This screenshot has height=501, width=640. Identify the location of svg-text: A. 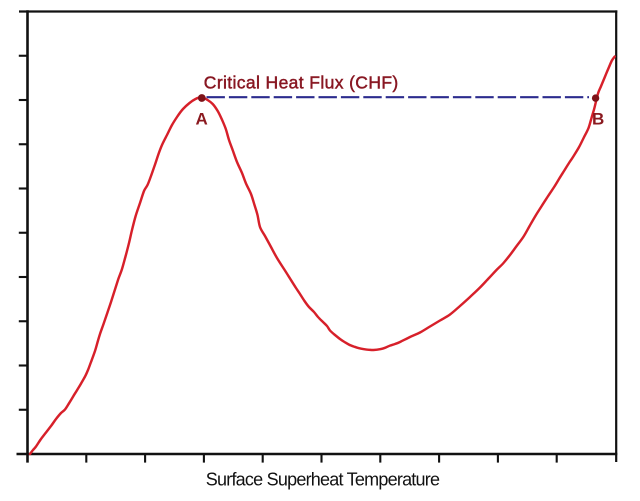
(201, 118).